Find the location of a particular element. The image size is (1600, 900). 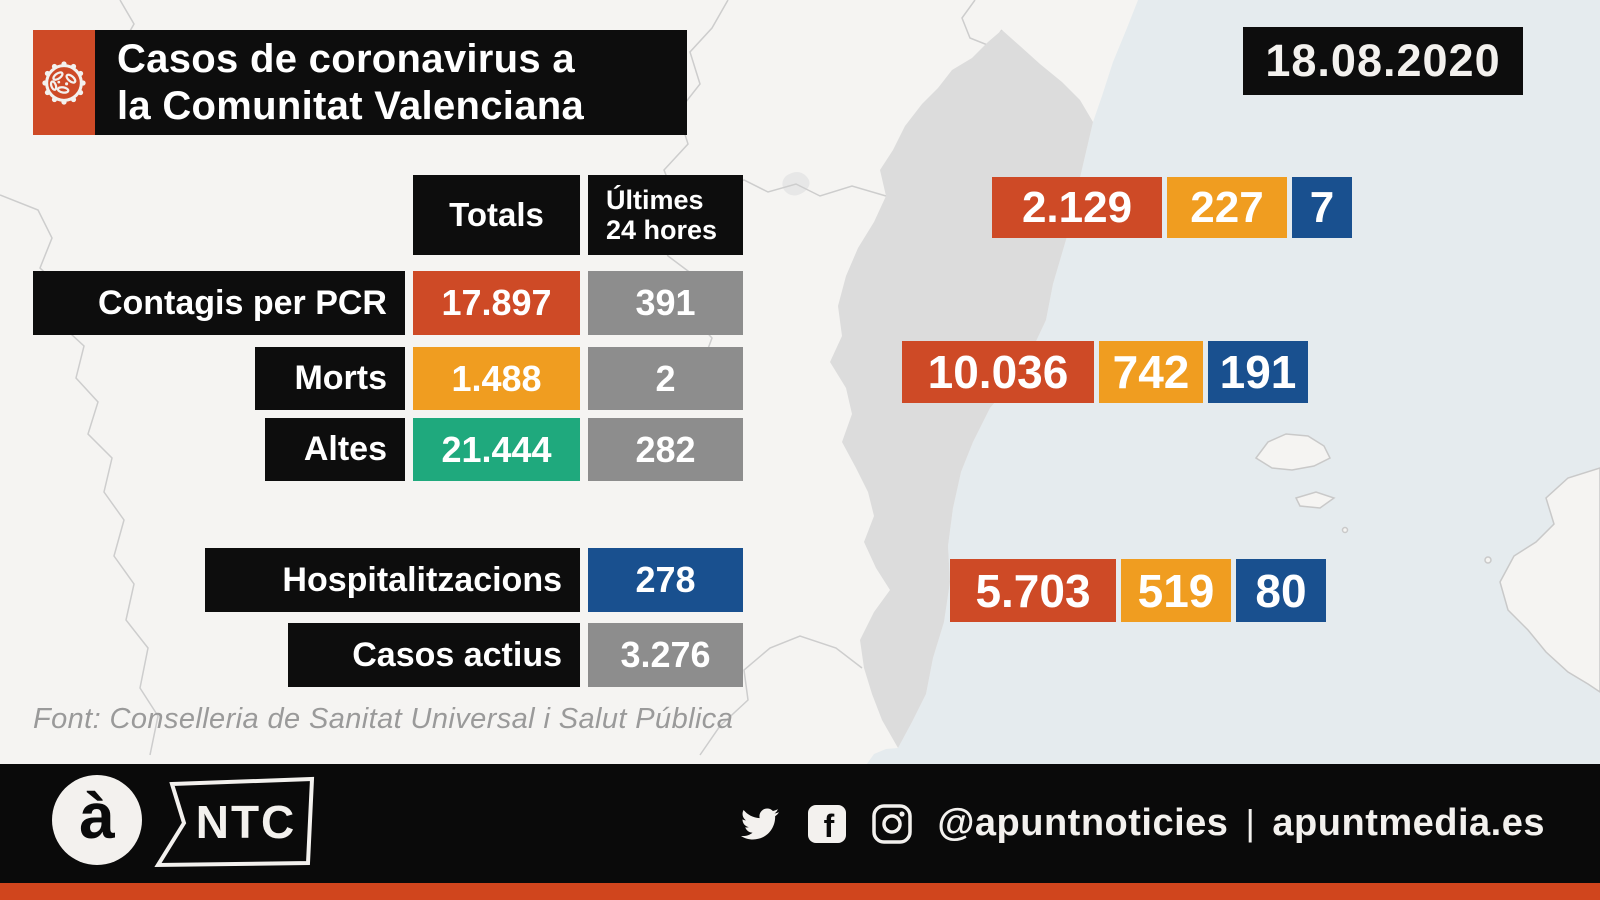

footer-accent-stripe is located at coordinates (800, 891).